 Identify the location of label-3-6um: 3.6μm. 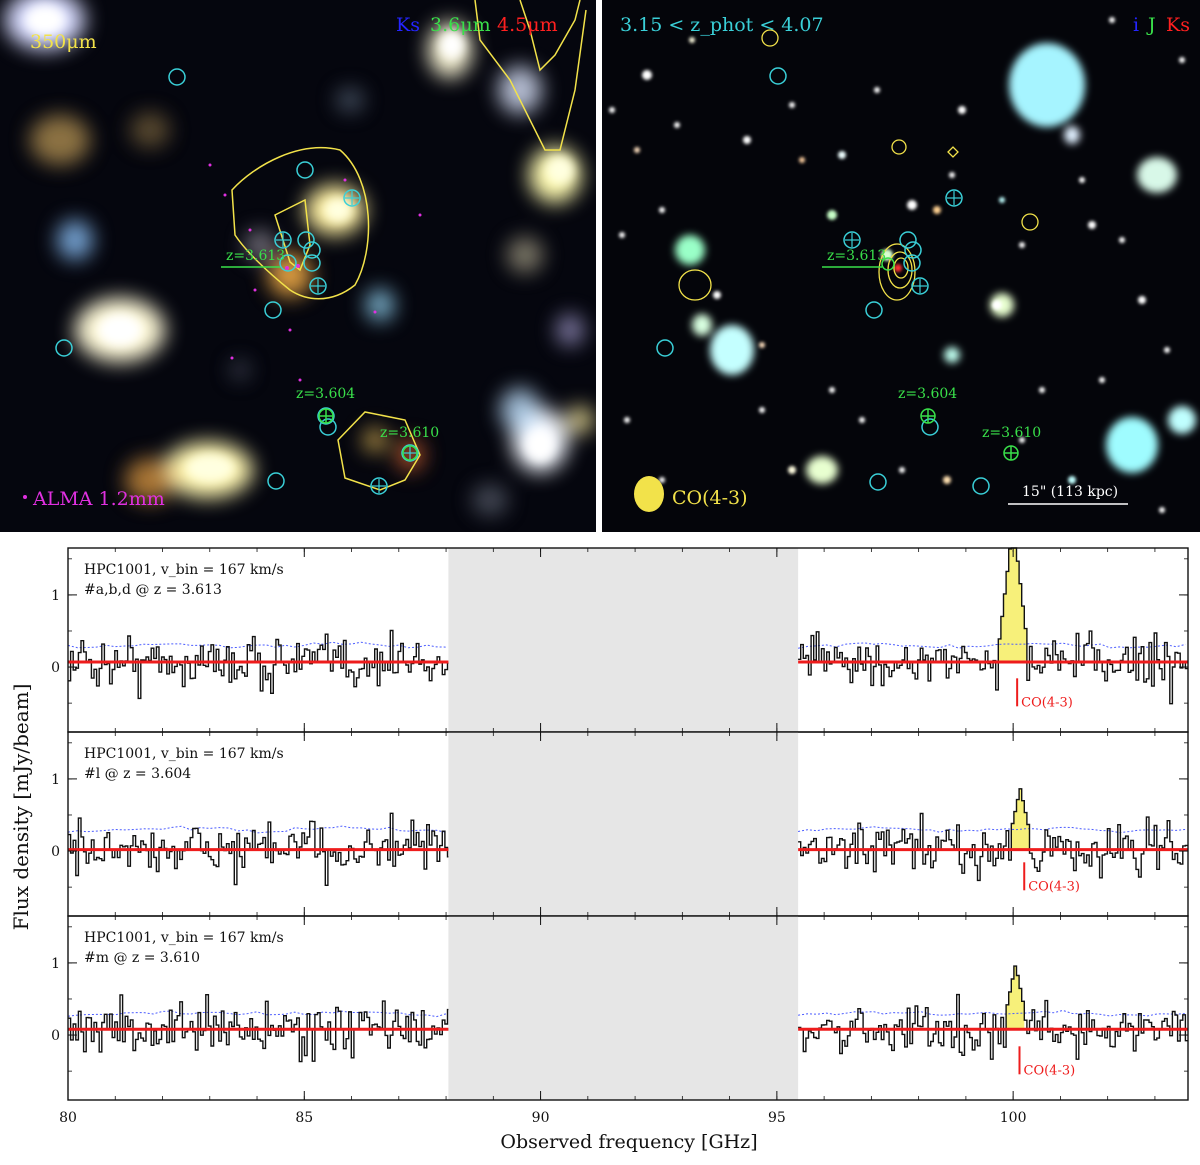
(460, 25).